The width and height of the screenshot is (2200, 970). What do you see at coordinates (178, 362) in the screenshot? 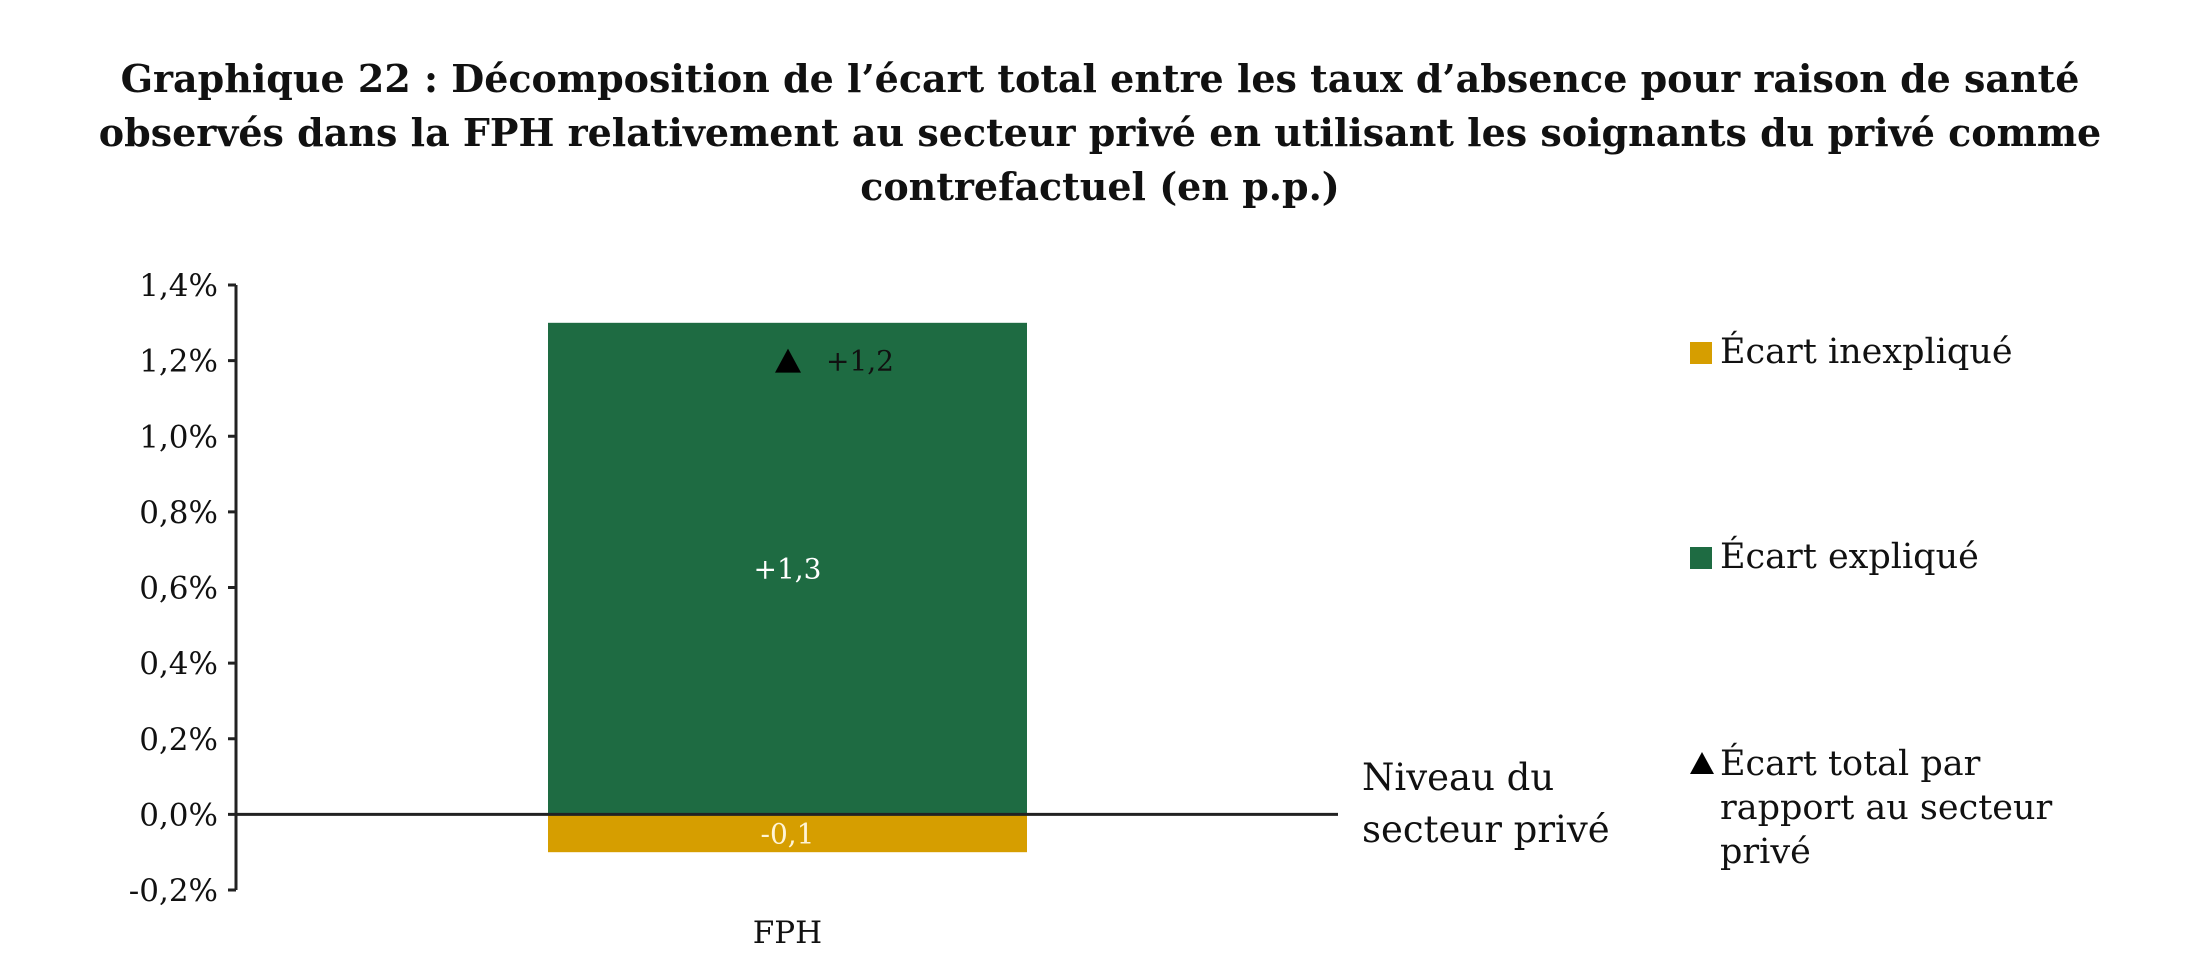
I see `y-tick-label: 1,2%` at bounding box center [178, 362].